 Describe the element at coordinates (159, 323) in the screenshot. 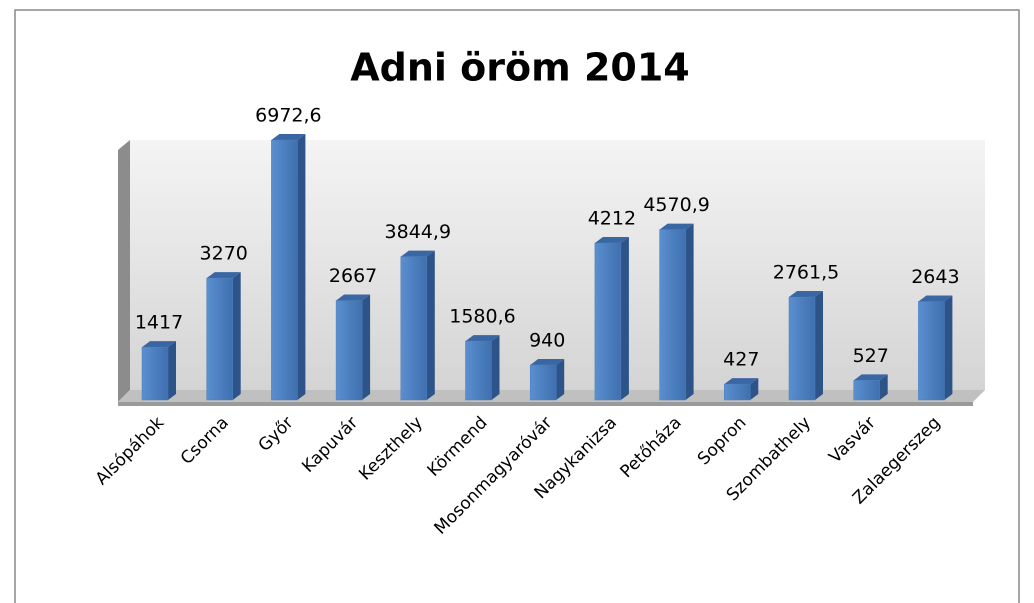

I see `value-label: 1417` at that location.